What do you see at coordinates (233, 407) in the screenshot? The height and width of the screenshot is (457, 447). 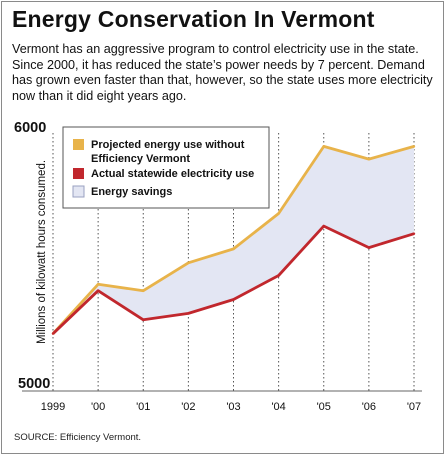 I see `x-tick-label-4: '03` at bounding box center [233, 407].